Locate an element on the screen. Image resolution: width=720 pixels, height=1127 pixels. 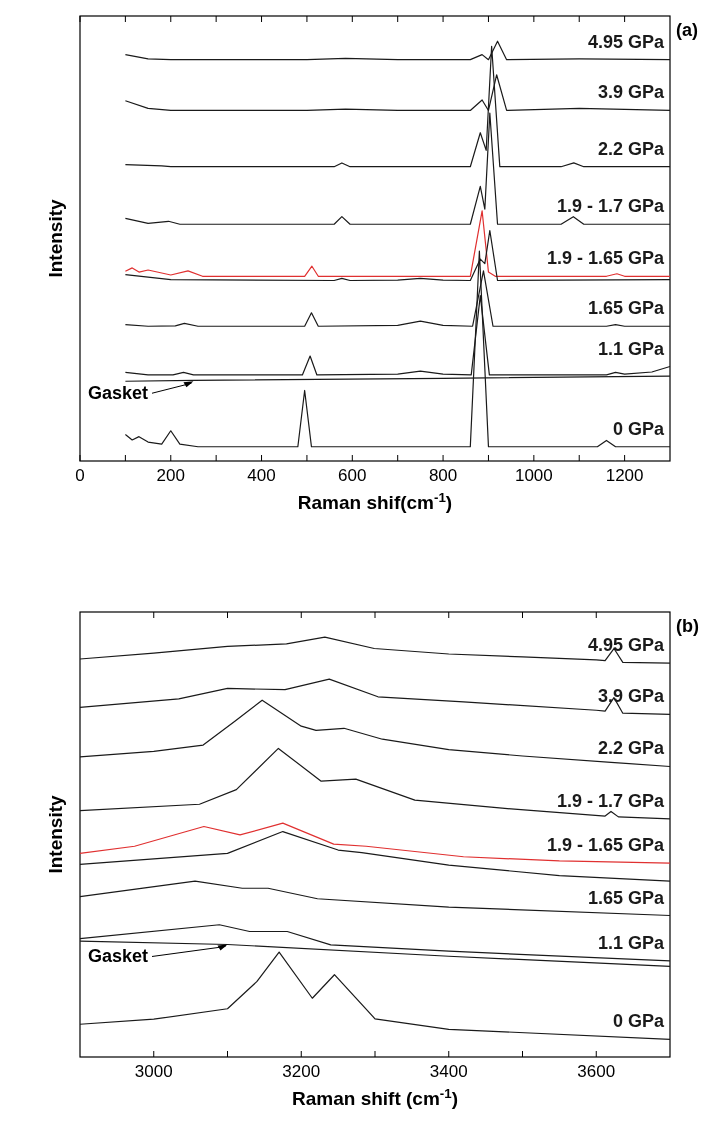
x-tick-label: 800 is located at coordinates (443, 475).